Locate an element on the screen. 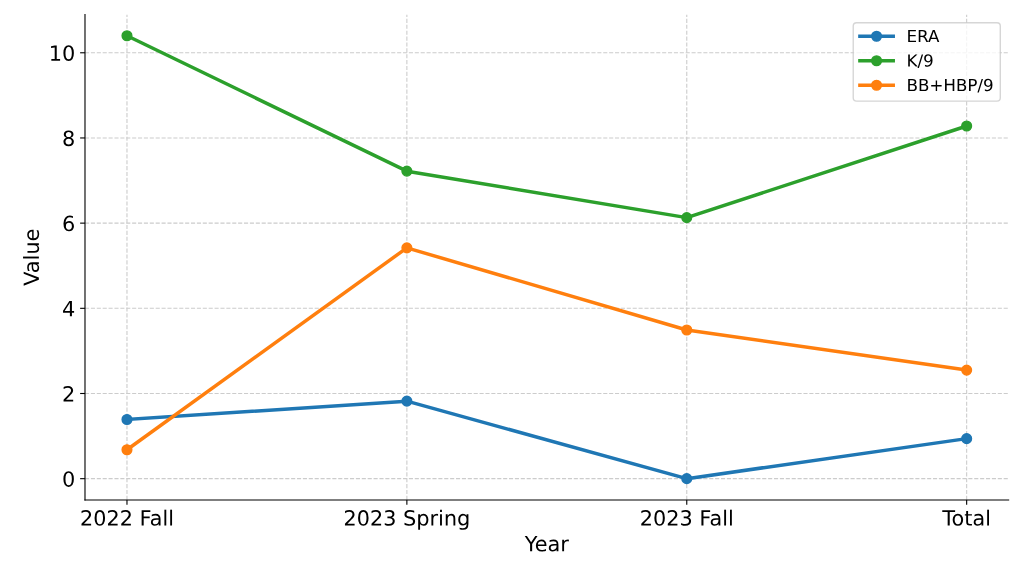 This screenshot has height=578, width=1024. legend-label: ERA is located at coordinates (924, 36).